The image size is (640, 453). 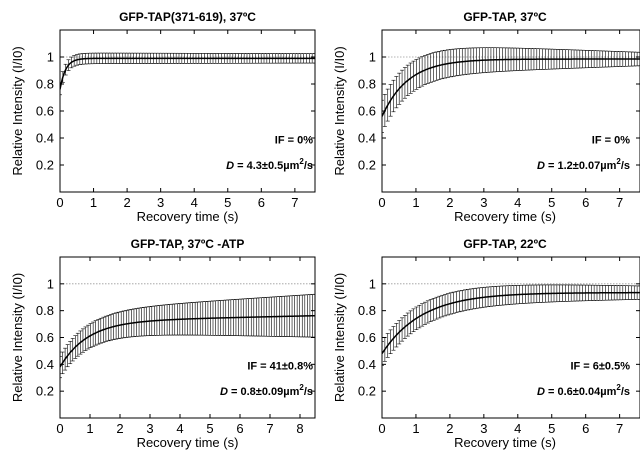 I want to click on x-tick-label: 8, so click(x=299, y=428).